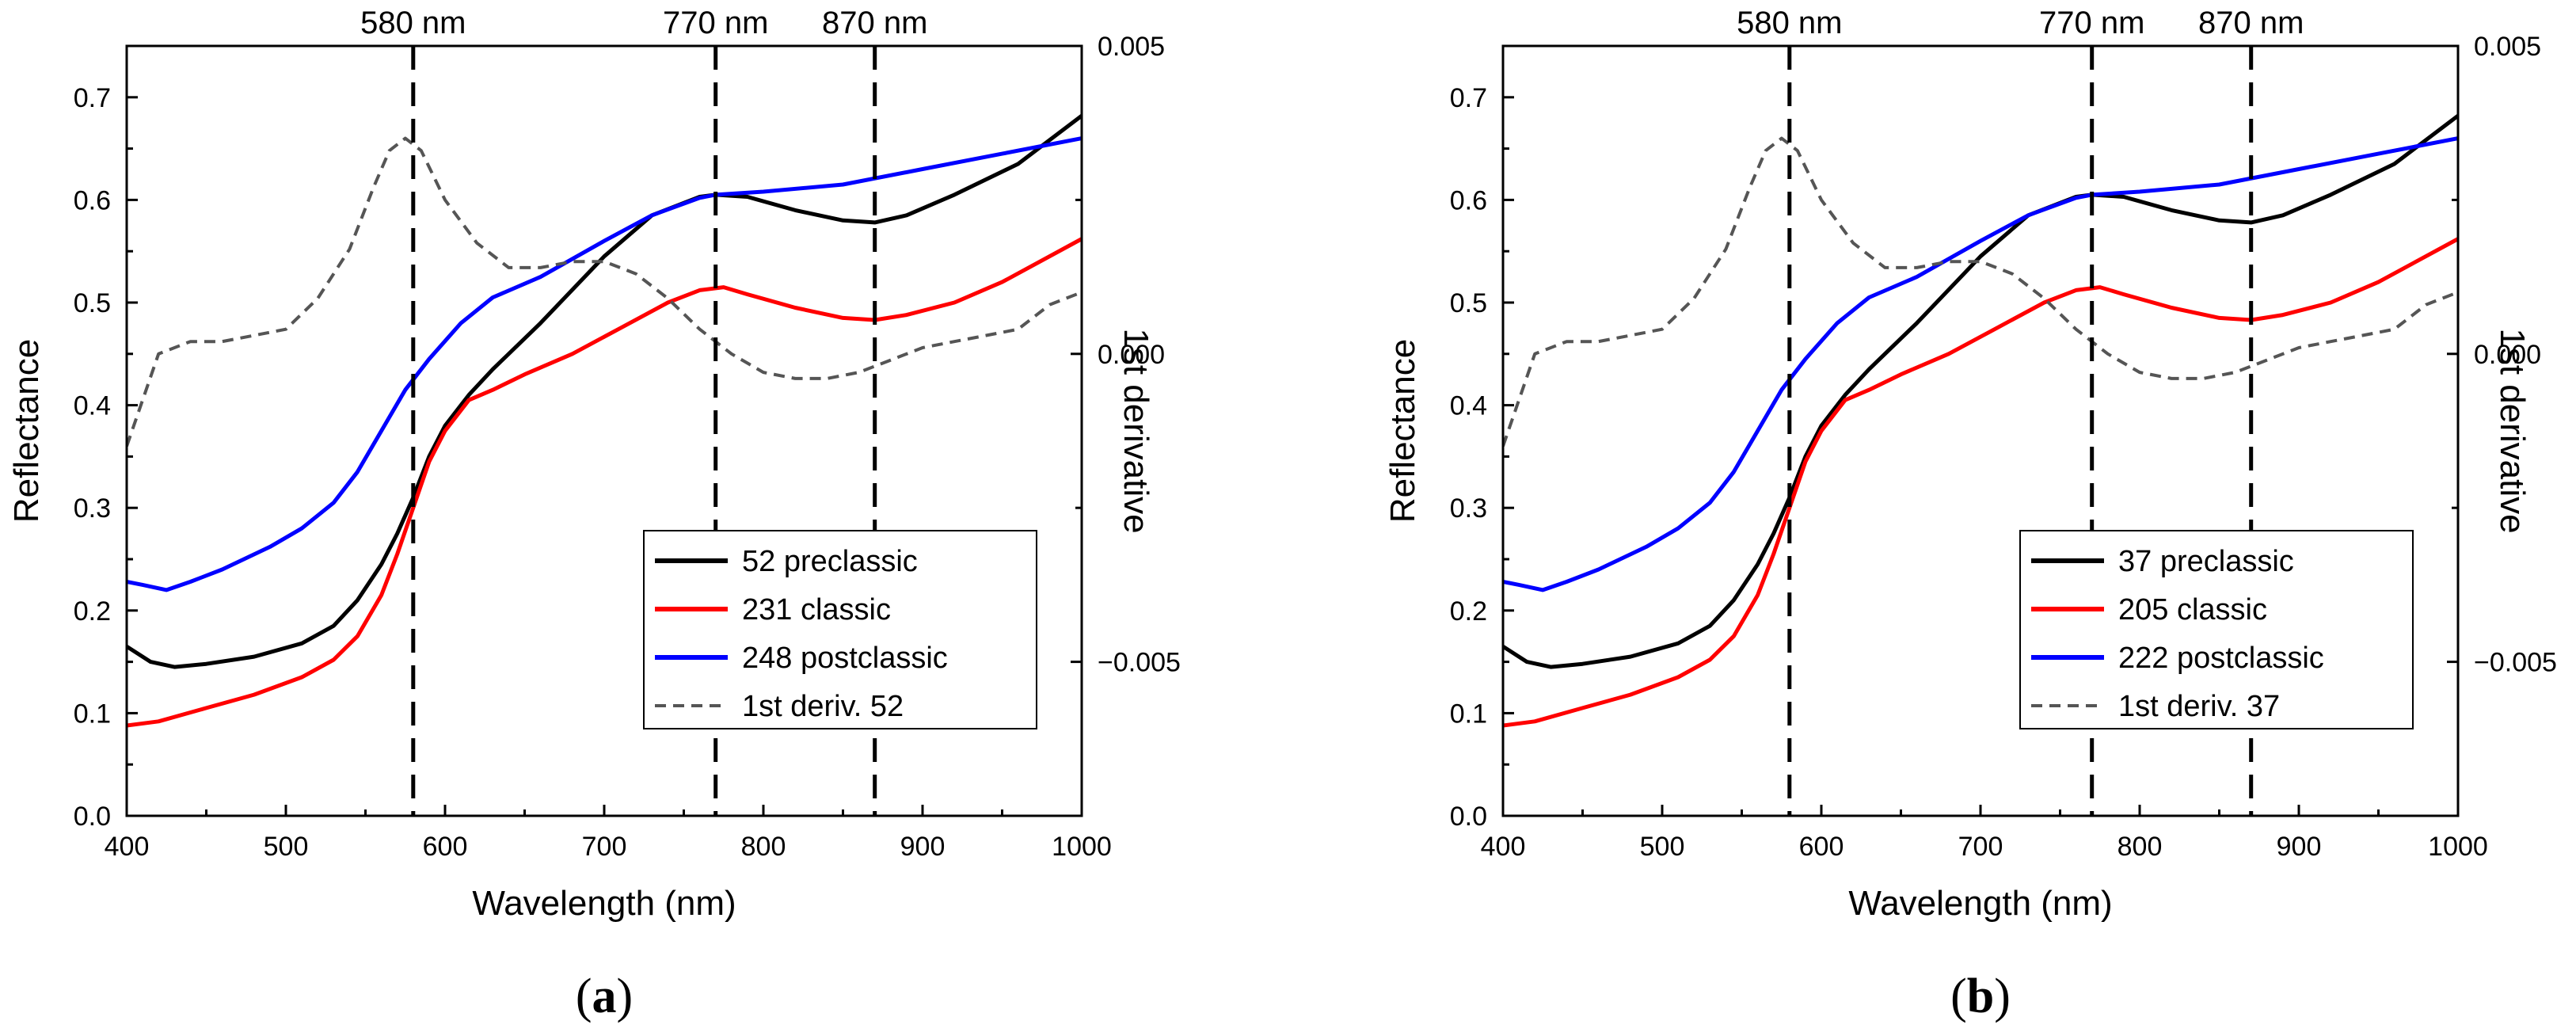 The width and height of the screenshot is (2576, 1036). What do you see at coordinates (2199, 706) in the screenshot?
I see `legend-label-4: 1st deriv. 37` at bounding box center [2199, 706].